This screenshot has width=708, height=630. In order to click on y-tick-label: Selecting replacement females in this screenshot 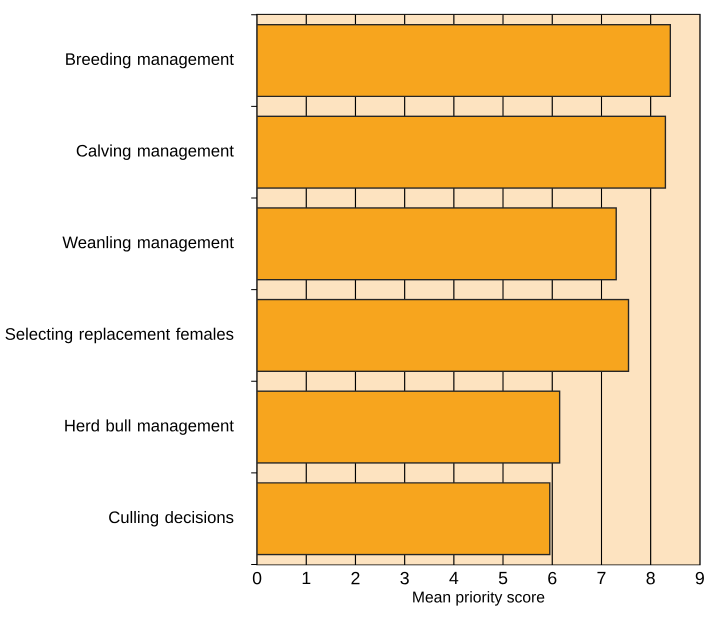, I will do `click(120, 336)`.